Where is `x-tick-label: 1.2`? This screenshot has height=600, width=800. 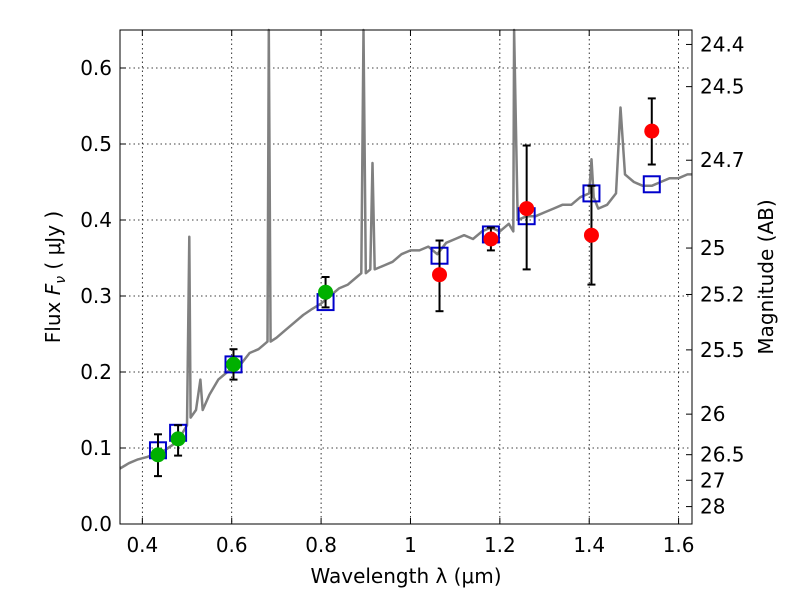
x-tick-label: 1.2 is located at coordinates (500, 545).